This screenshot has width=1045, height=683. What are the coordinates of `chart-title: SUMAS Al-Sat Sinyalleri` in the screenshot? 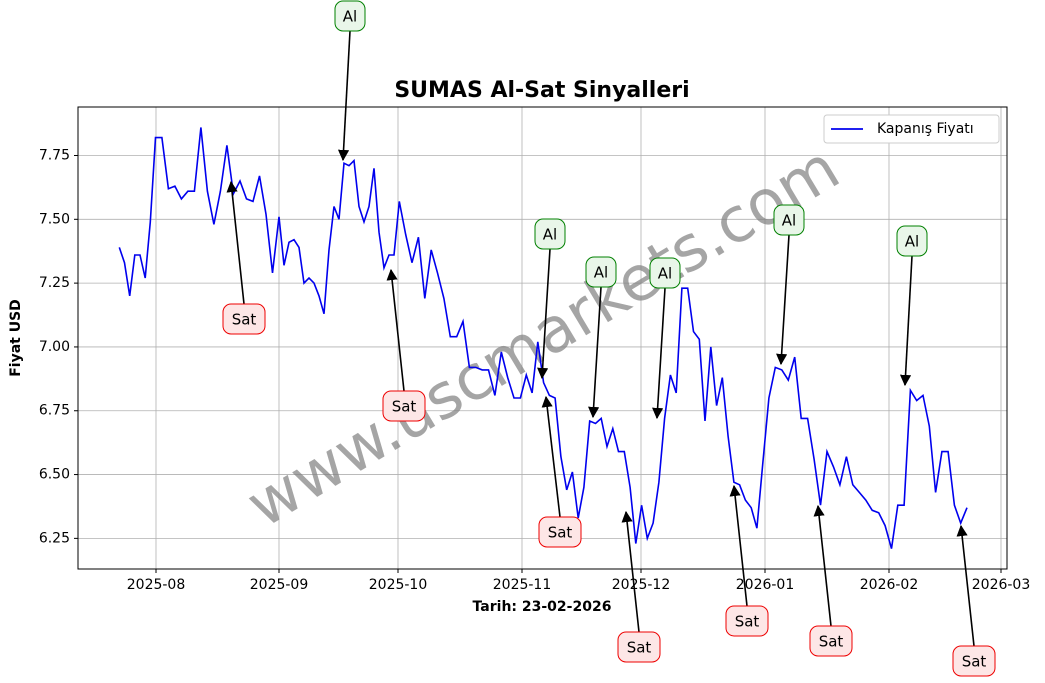 It's located at (541, 90).